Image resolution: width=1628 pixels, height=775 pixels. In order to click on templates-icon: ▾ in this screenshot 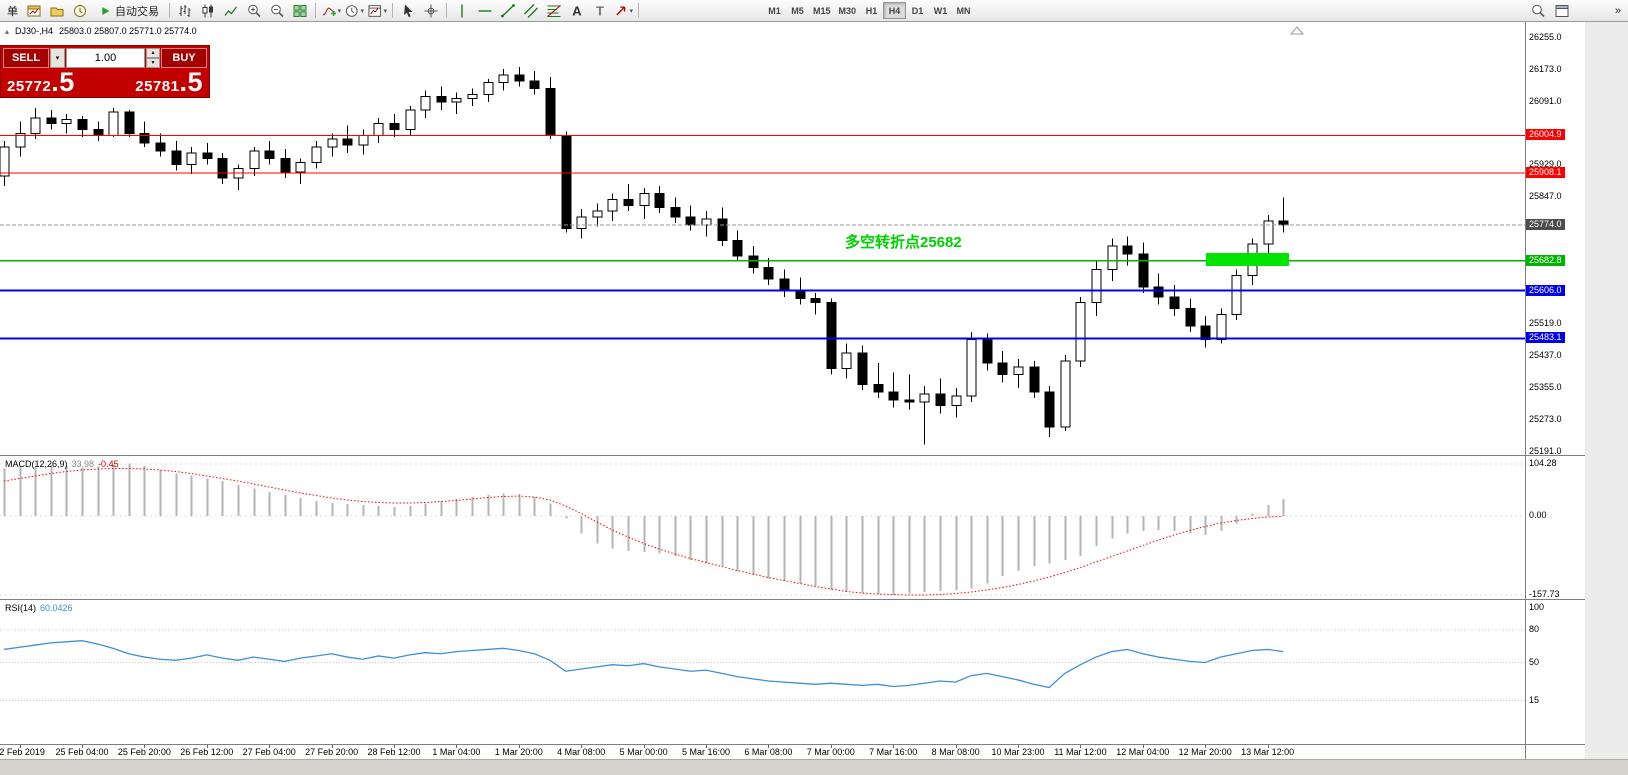, I will do `click(377, 10)`.